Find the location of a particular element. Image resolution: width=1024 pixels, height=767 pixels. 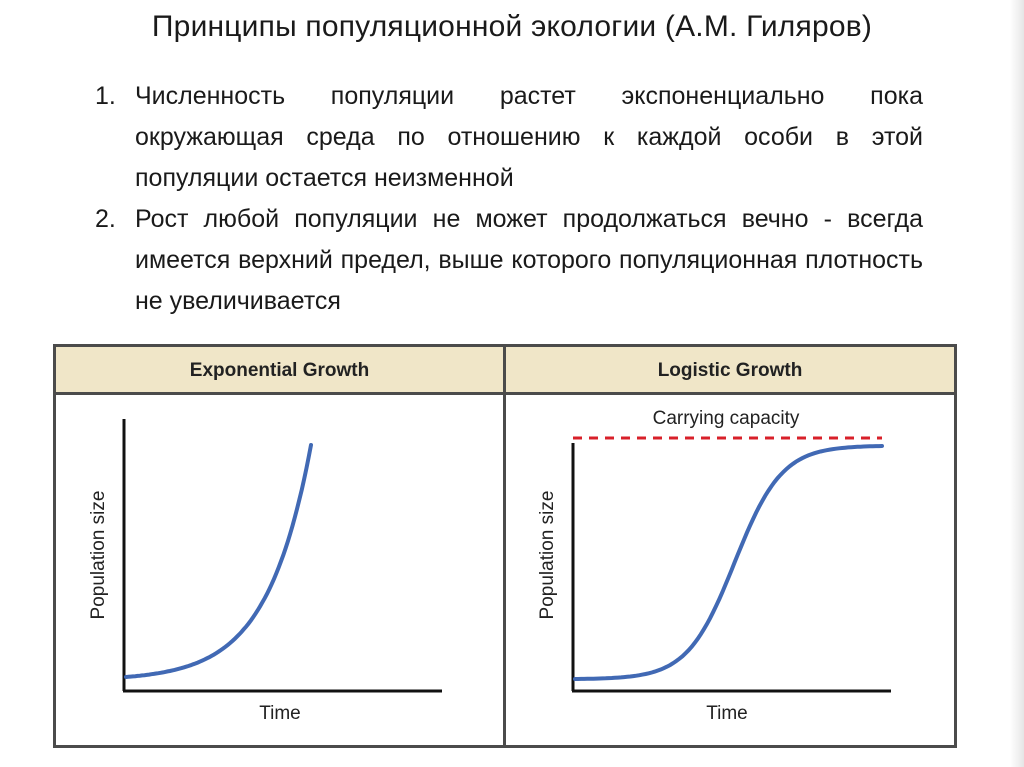

exponential-curve is located at coordinates (218, 561).